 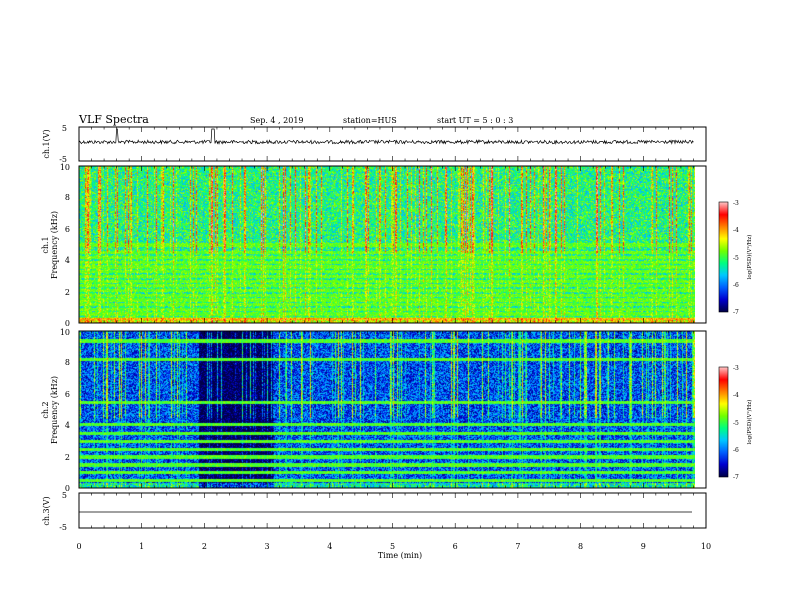 What do you see at coordinates (45, 244) in the screenshot?
I see `ch1-ylabel-channel: ch.1` at bounding box center [45, 244].